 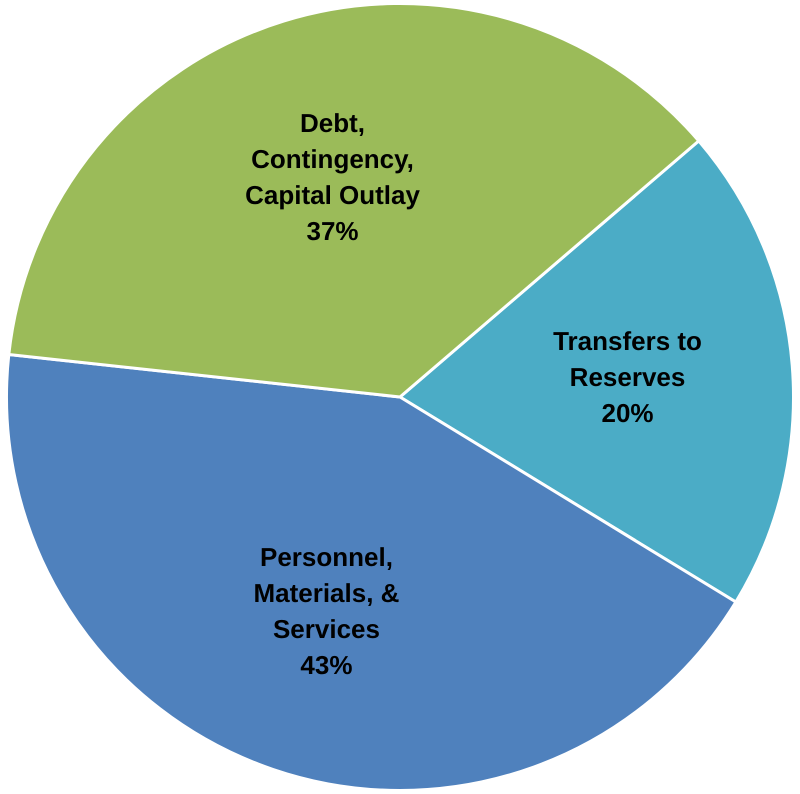 I want to click on slice-label: Personnel, Materials, & Services, so click(x=326, y=593).